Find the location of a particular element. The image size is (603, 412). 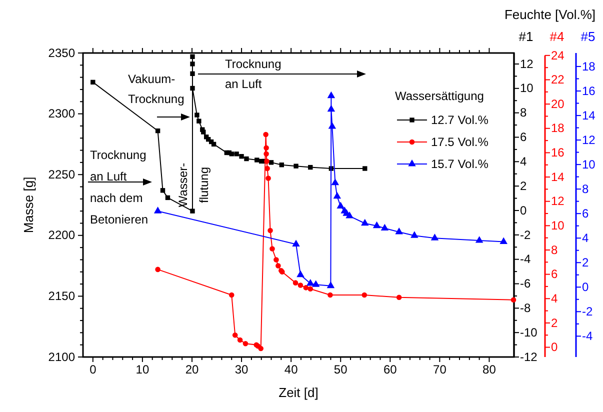

y-axis-title: Masse [g] is located at coordinates (28, 205).